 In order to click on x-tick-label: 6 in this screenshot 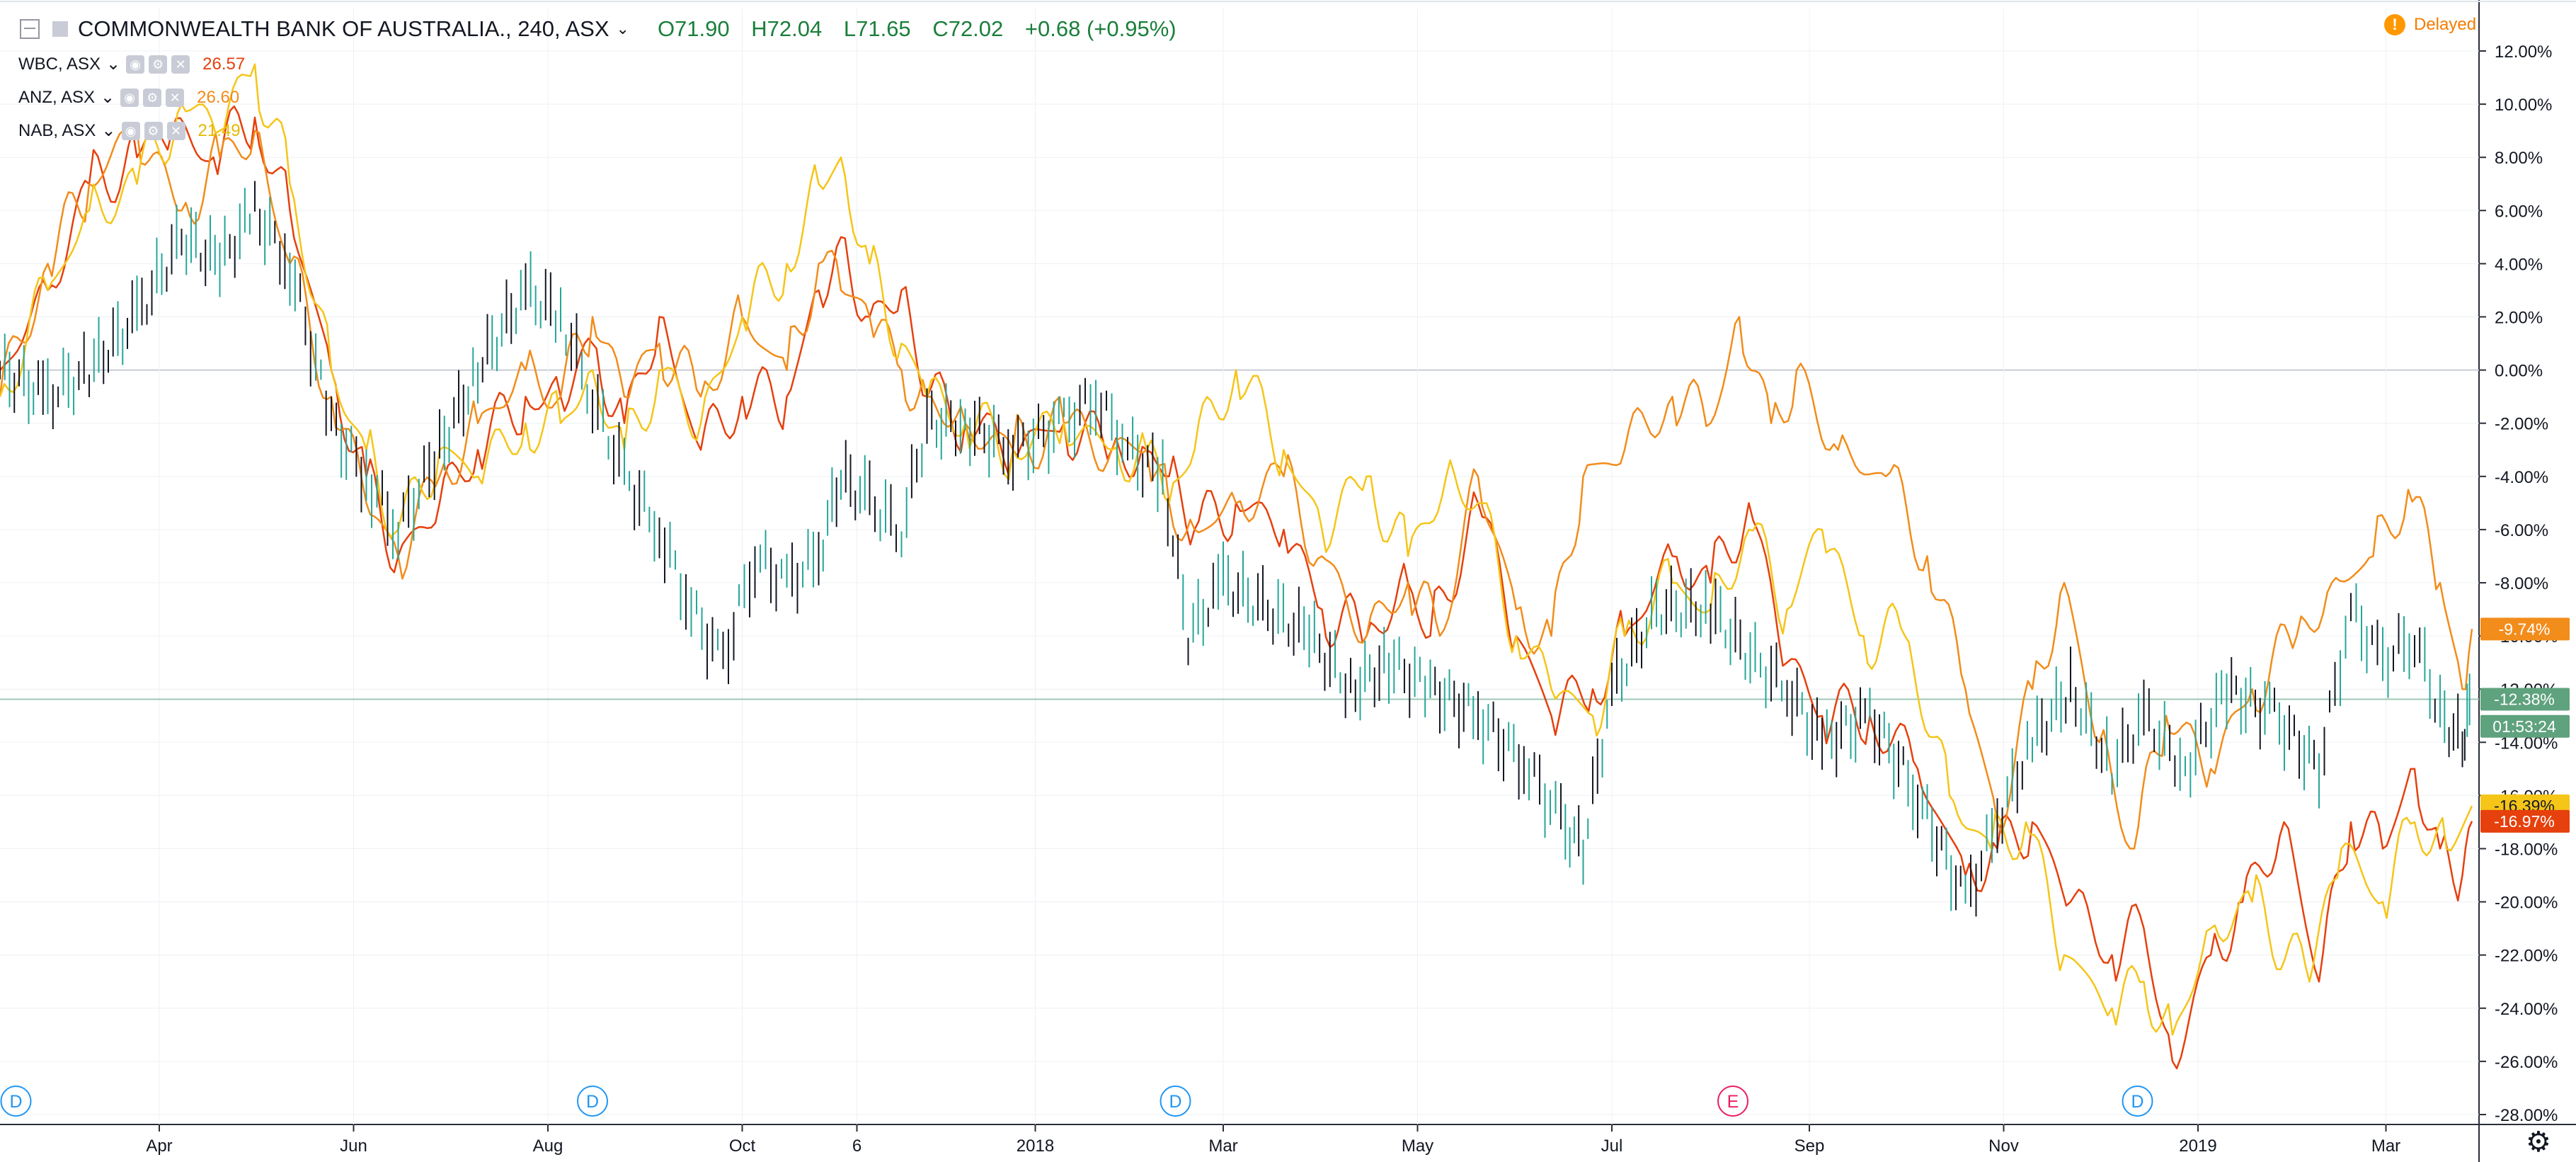, I will do `click(856, 1146)`.